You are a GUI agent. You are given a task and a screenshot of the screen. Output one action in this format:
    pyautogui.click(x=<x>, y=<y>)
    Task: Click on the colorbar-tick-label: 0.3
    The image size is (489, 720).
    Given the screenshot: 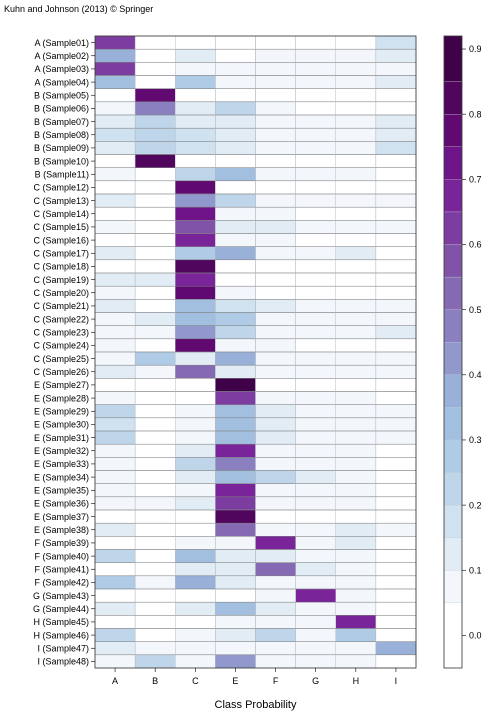 What is the action you would take?
    pyautogui.click(x=475, y=440)
    